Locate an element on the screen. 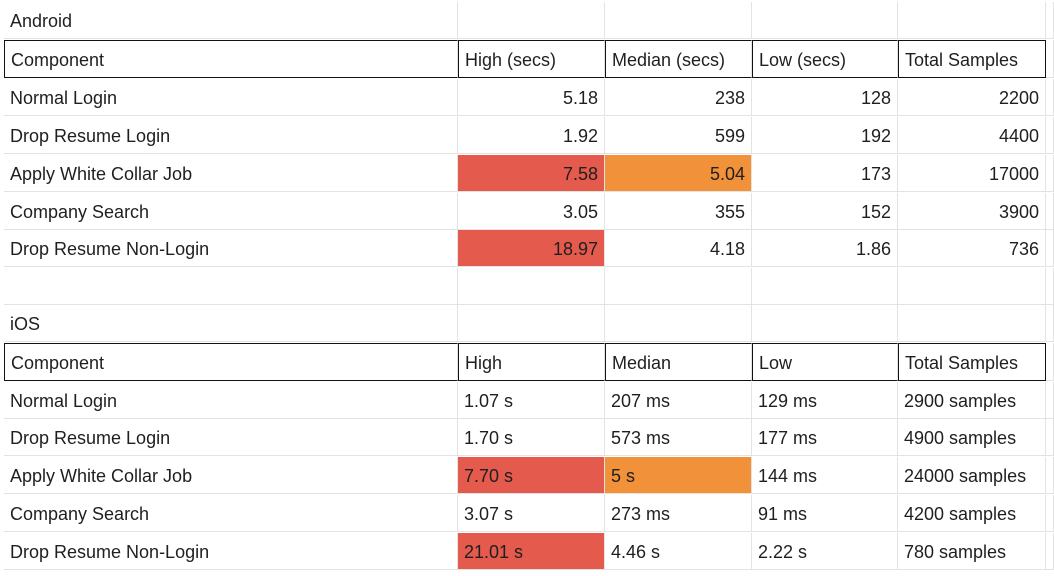 The height and width of the screenshot is (576, 1054). high-value-cell: 3.05 is located at coordinates (531, 211).